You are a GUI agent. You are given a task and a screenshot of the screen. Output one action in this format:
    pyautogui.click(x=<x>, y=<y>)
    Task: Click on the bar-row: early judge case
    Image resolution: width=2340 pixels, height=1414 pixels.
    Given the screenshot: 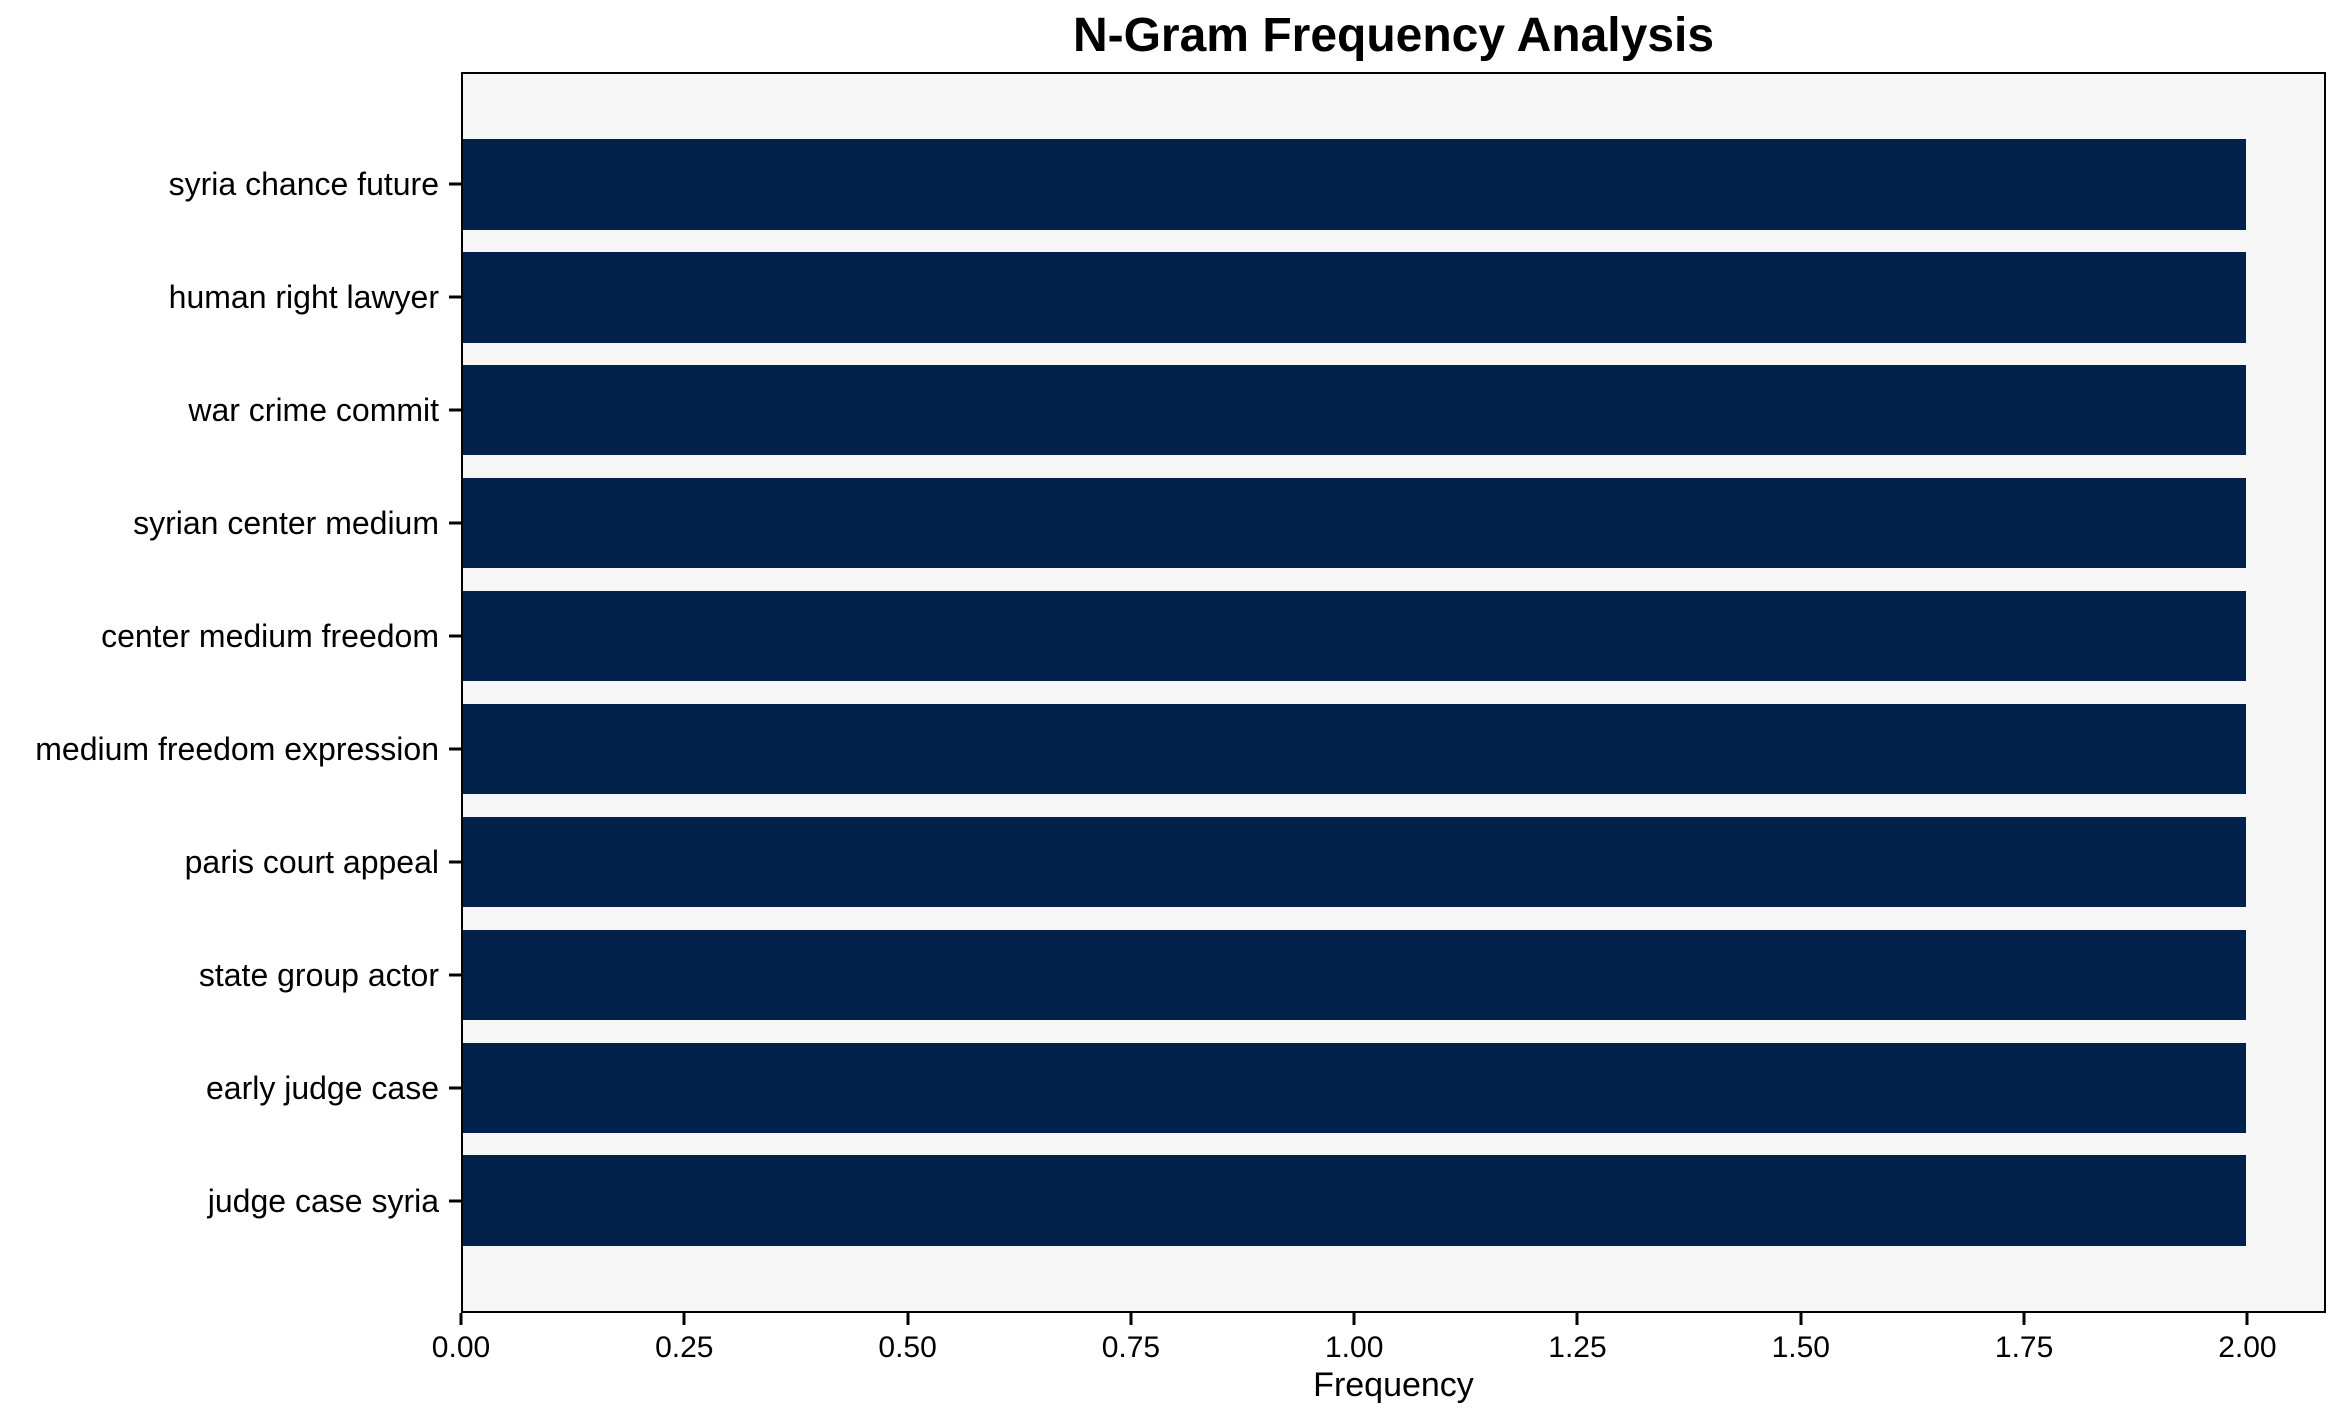 What is the action you would take?
    pyautogui.click(x=1265, y=1087)
    